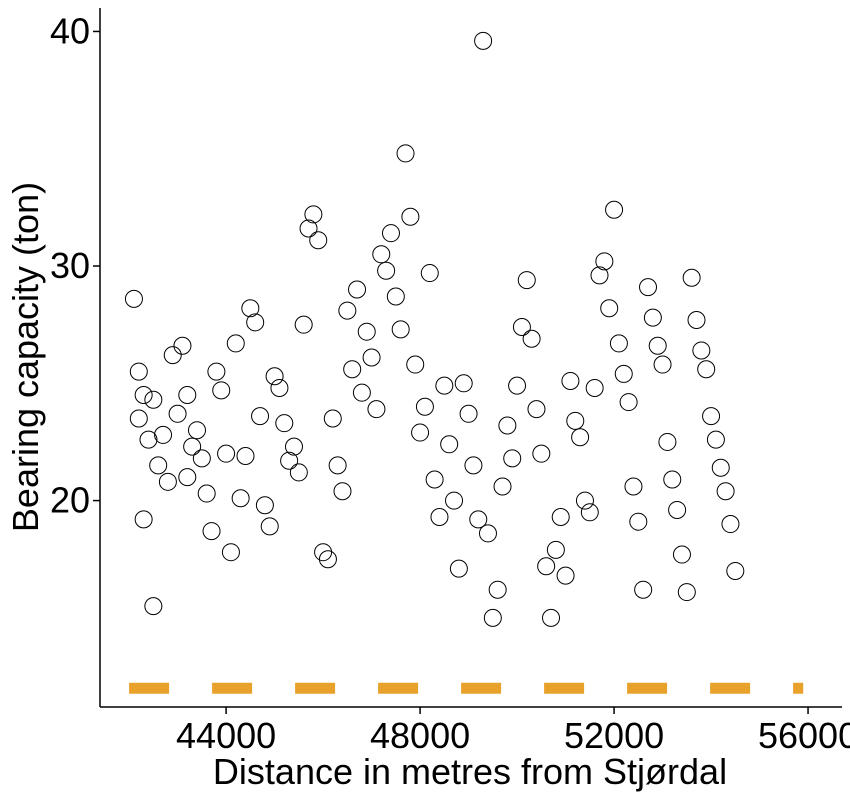 The height and width of the screenshot is (800, 850). What do you see at coordinates (70, 30) in the screenshot?
I see `y-tick-label: 40` at bounding box center [70, 30].